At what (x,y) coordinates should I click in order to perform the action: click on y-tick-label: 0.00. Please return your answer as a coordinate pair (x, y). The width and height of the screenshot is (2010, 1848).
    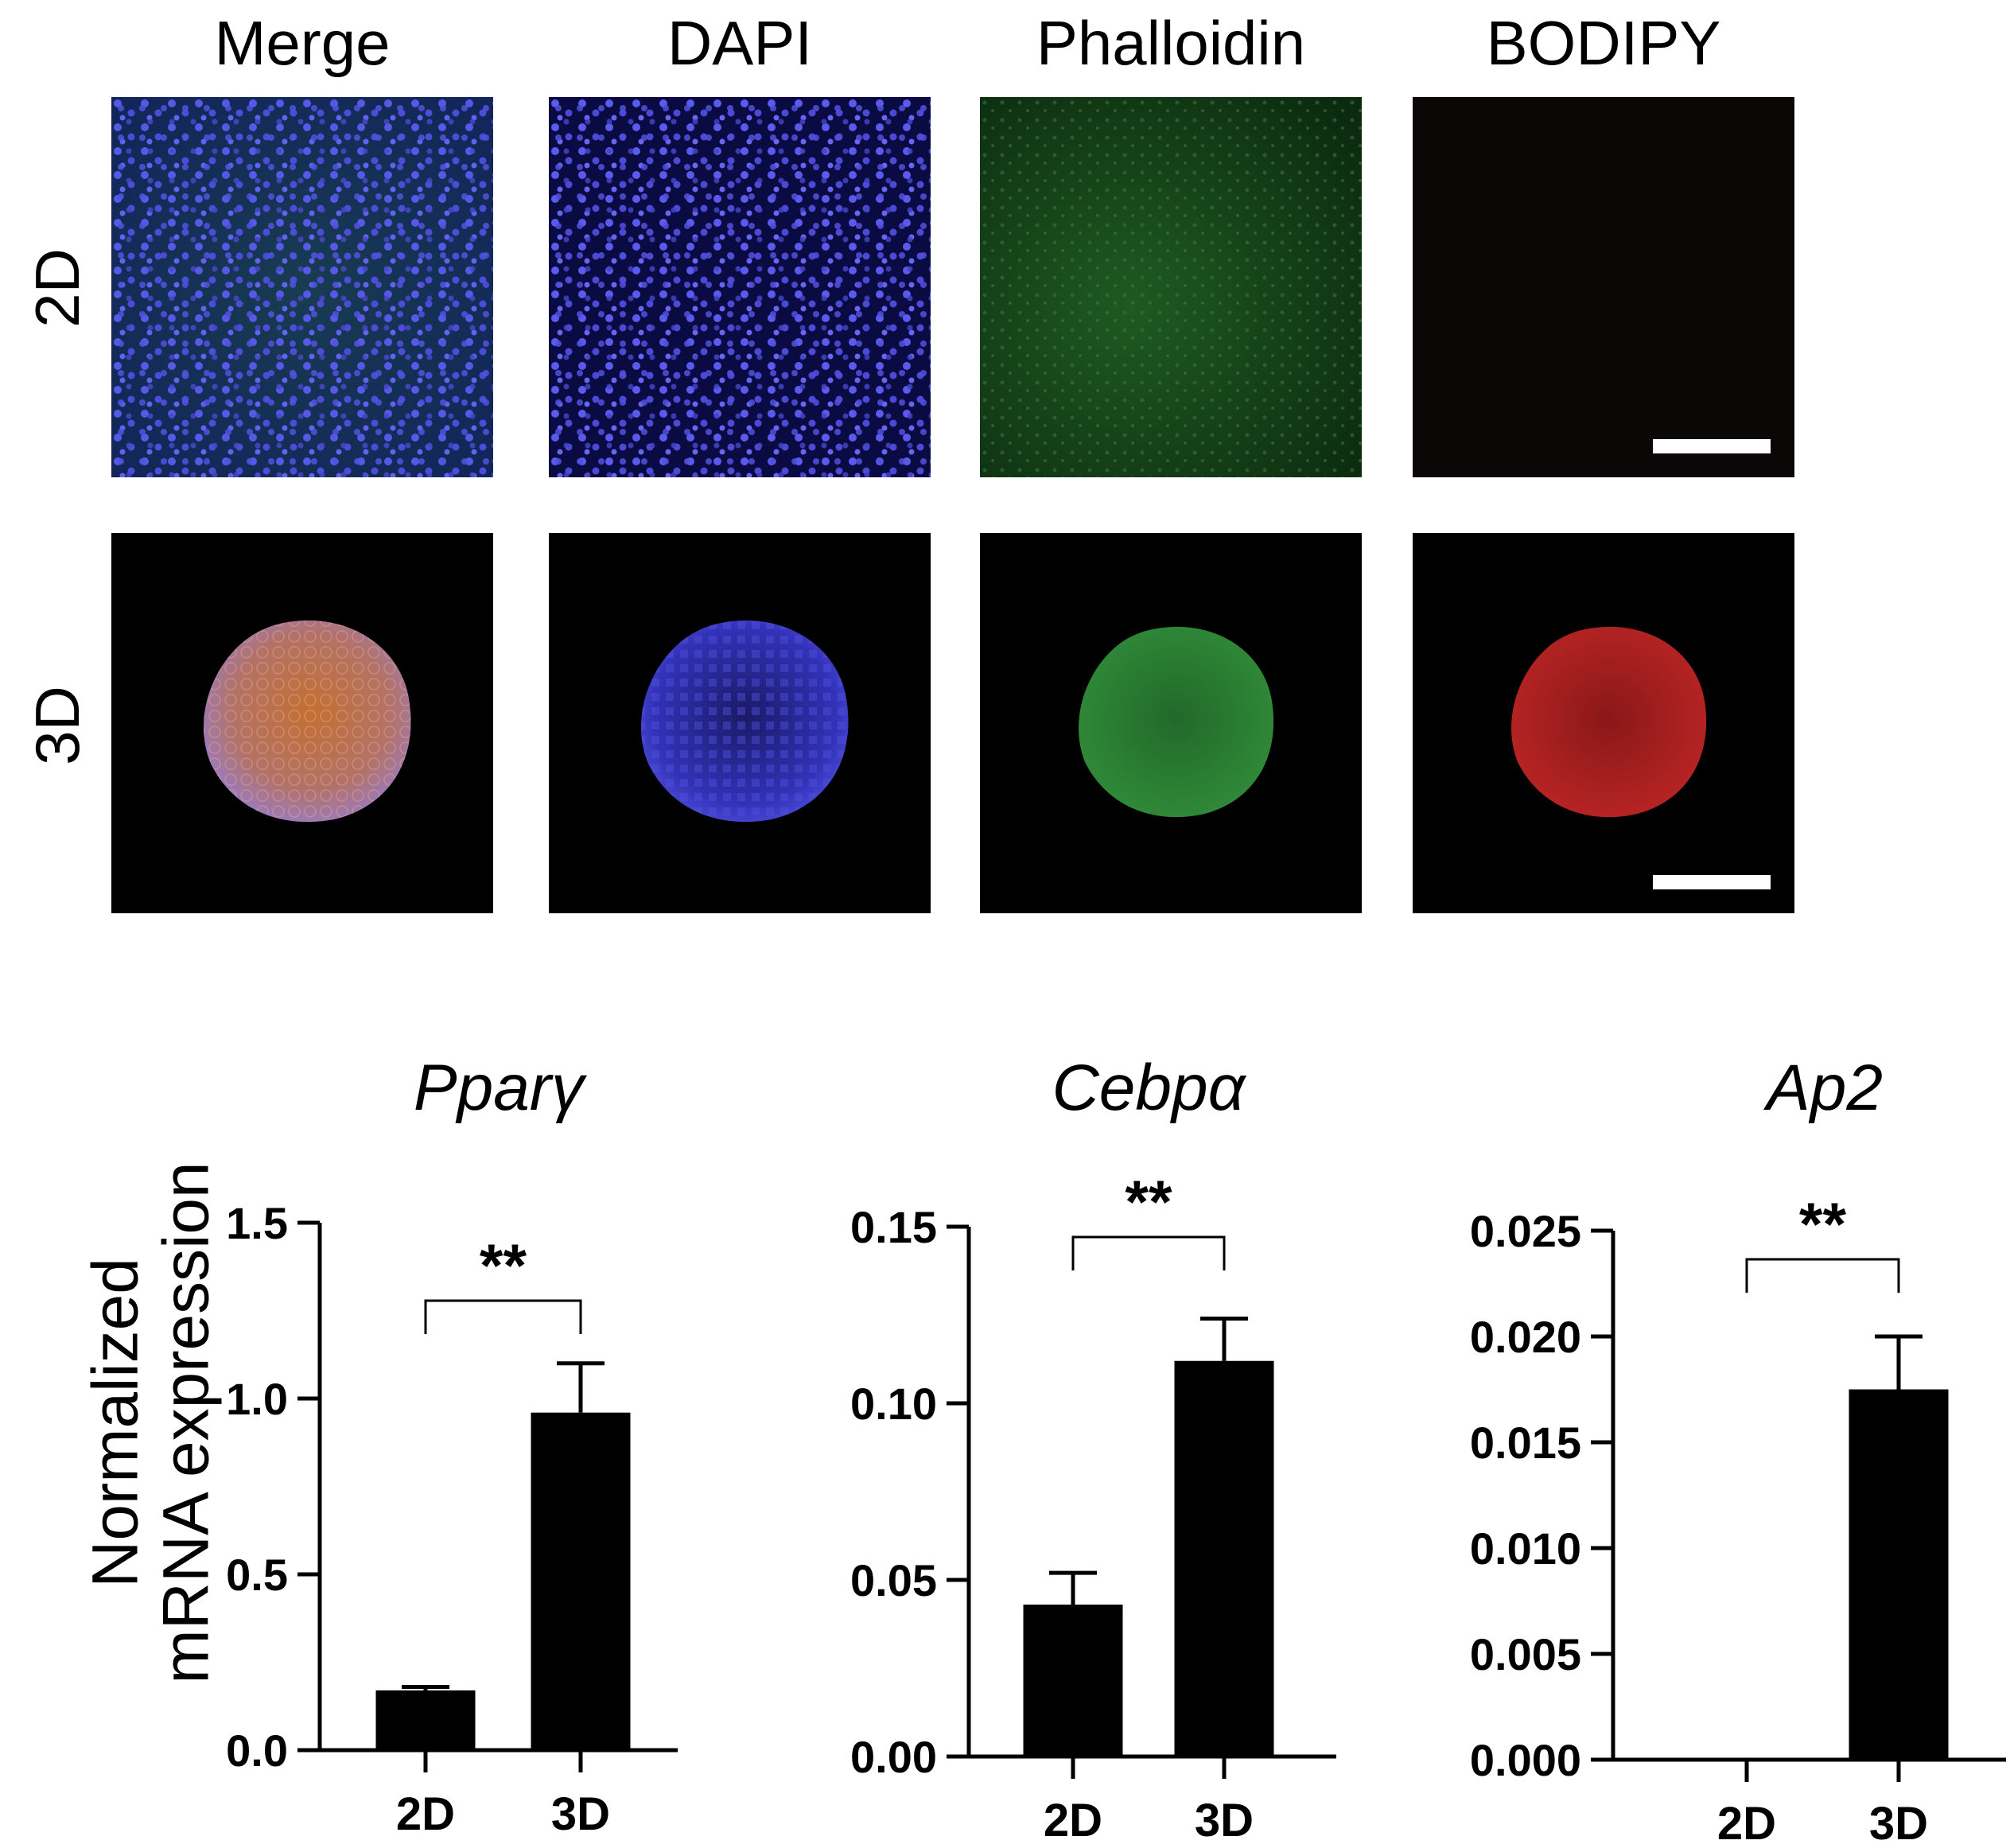
    Looking at the image, I should click on (893, 1757).